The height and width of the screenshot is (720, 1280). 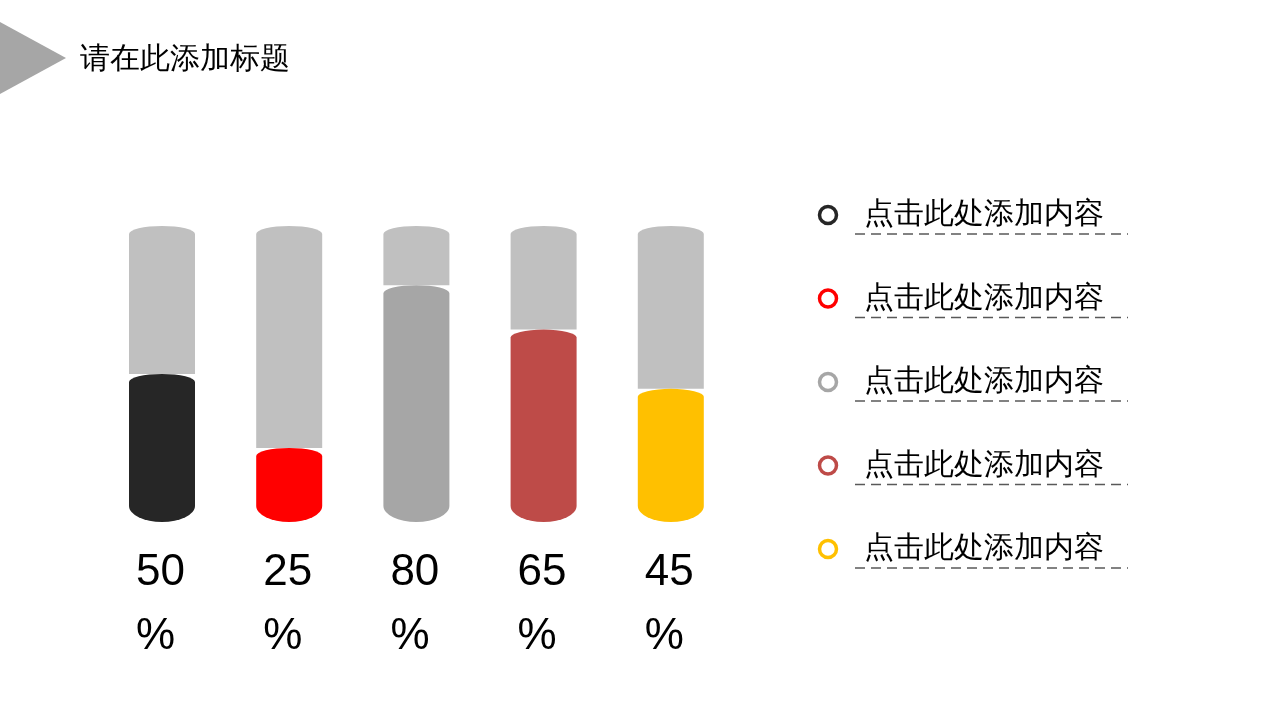 What do you see at coordinates (185, 58) in the screenshot?
I see `chart-title: 请在此添加标题` at bounding box center [185, 58].